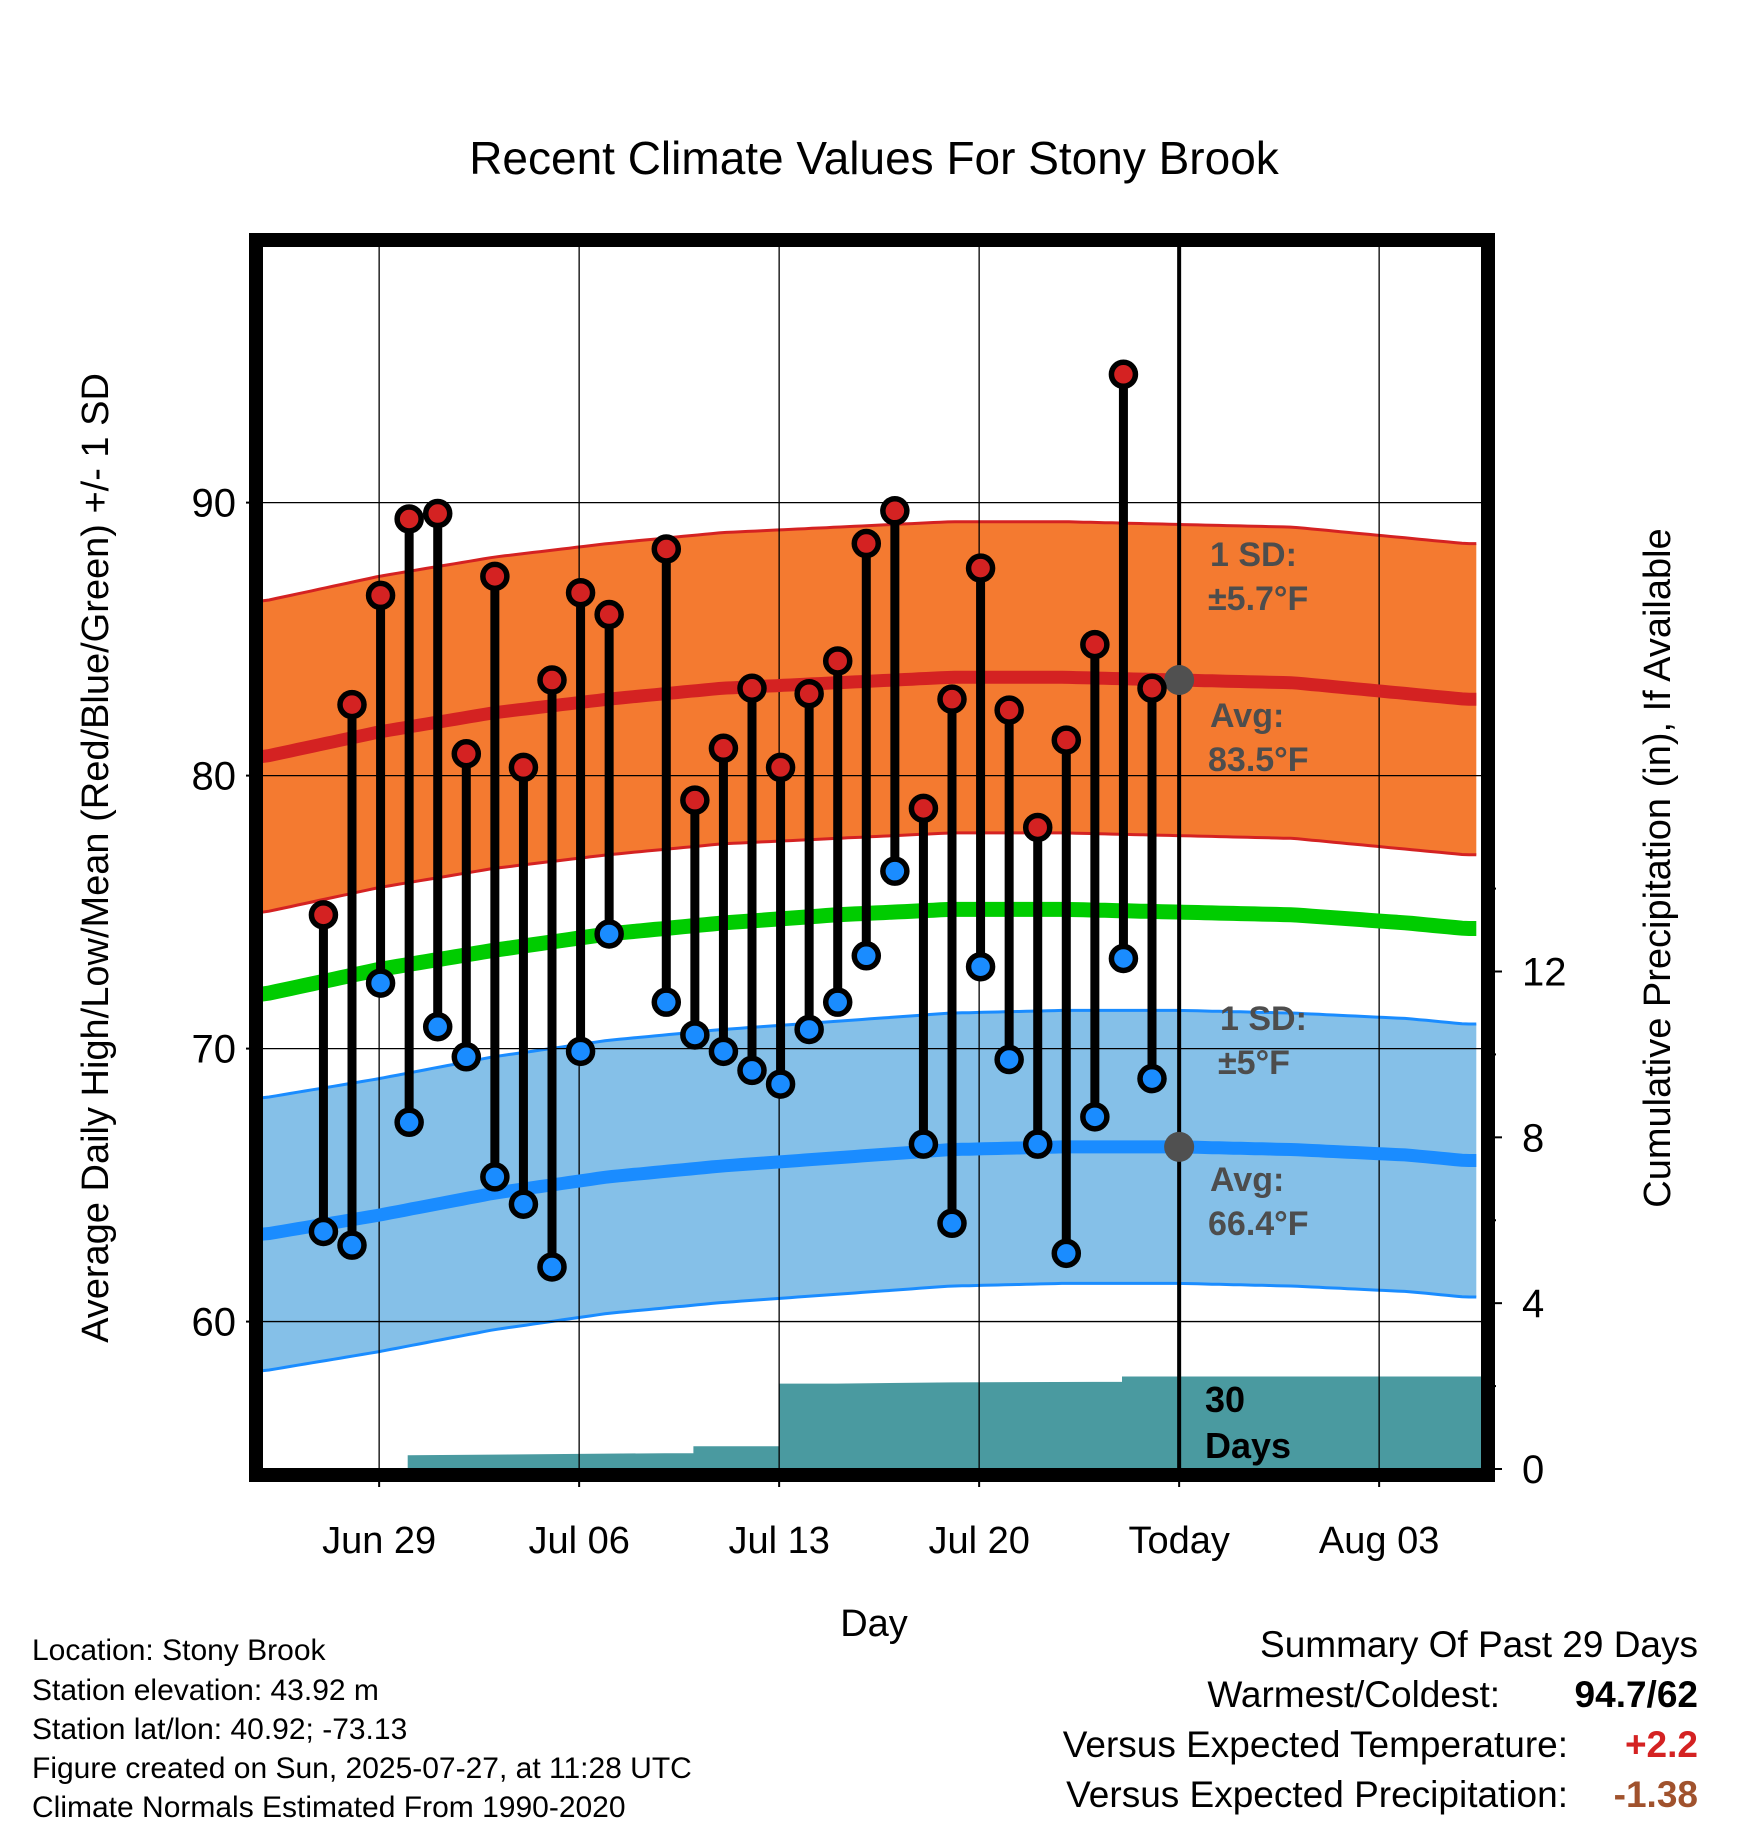  What do you see at coordinates (1258, 599) in the screenshot?
I see `high-sd-value-annotation: ±5.7°F` at bounding box center [1258, 599].